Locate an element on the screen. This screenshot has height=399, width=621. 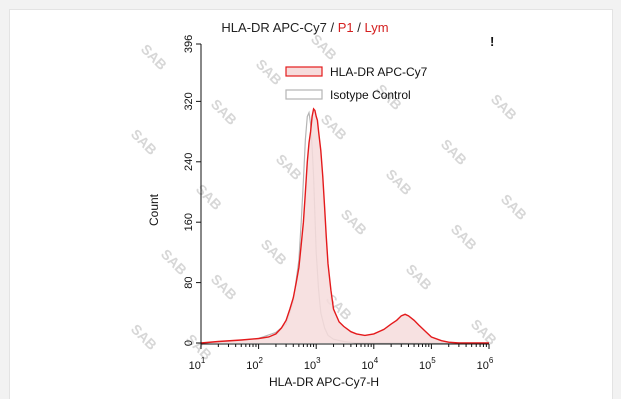
corner-mark: ! is located at coordinates (492, 41).